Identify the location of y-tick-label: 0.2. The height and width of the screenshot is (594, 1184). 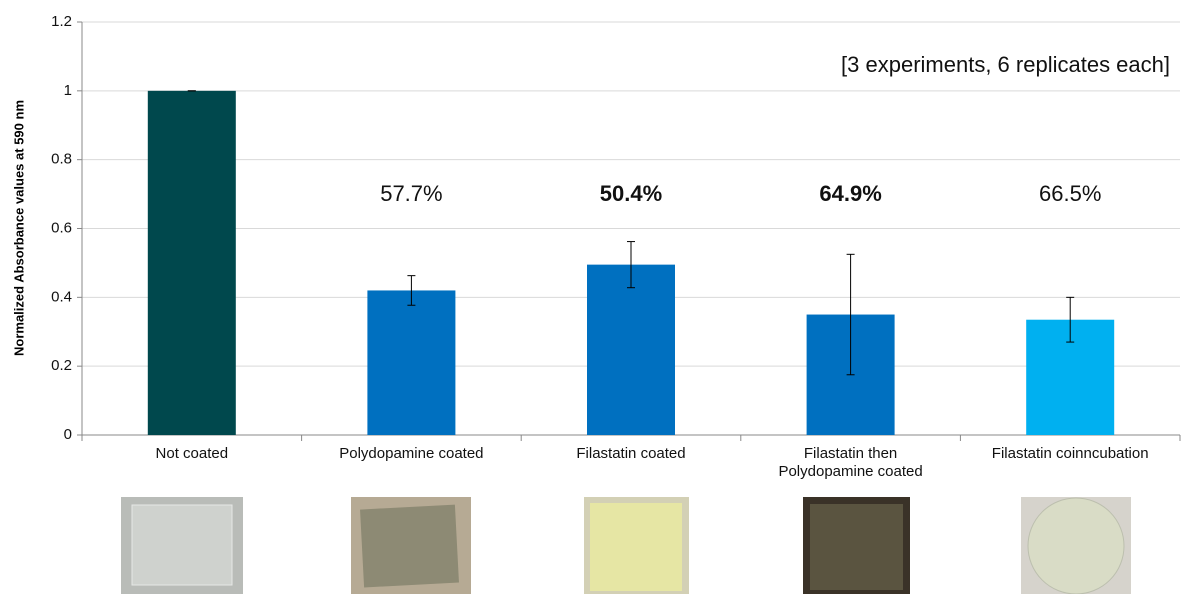
(61, 365).